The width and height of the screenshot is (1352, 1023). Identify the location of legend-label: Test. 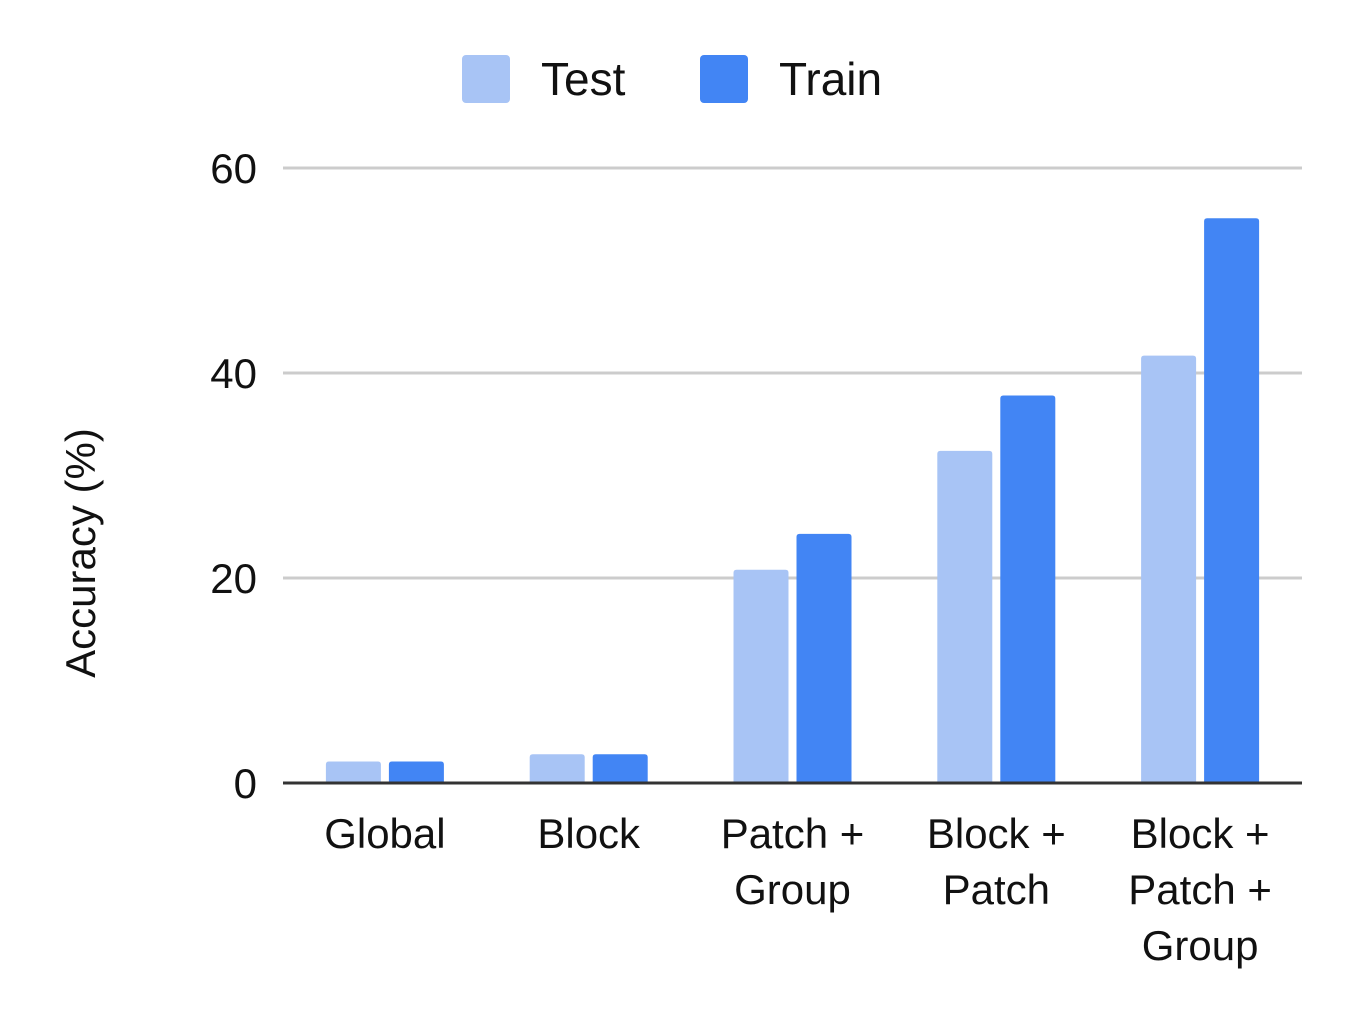
(583, 79).